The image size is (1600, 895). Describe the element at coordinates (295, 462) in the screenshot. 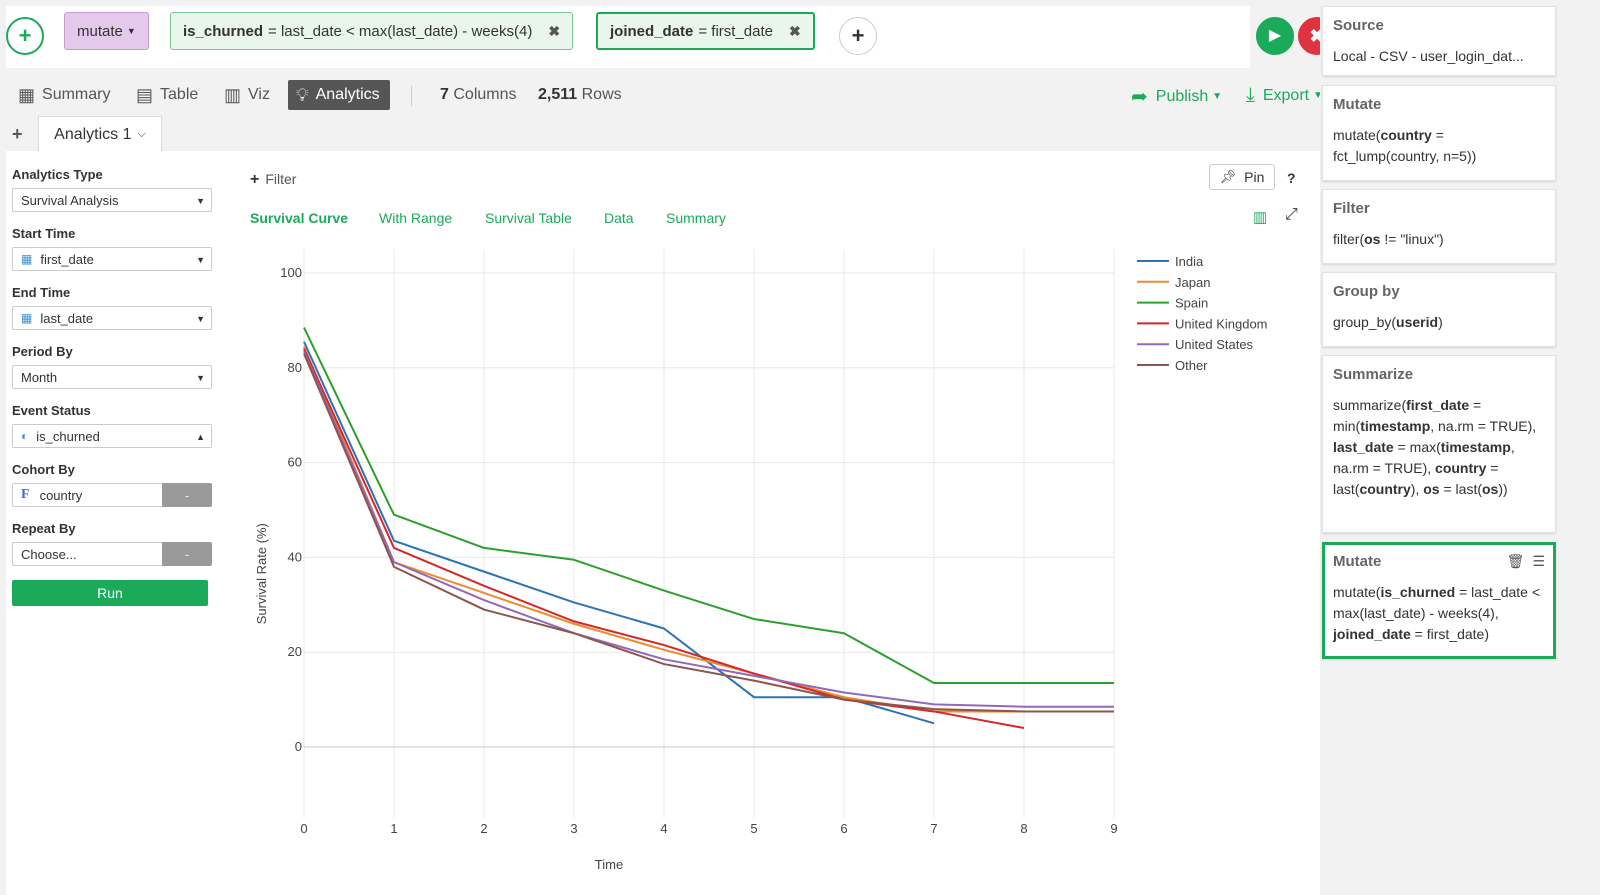

I see `y-tick-label: 60` at that location.